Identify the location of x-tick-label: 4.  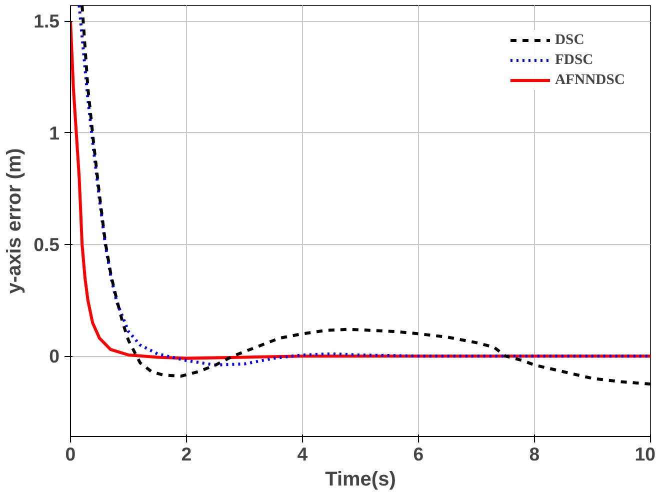
(302, 454).